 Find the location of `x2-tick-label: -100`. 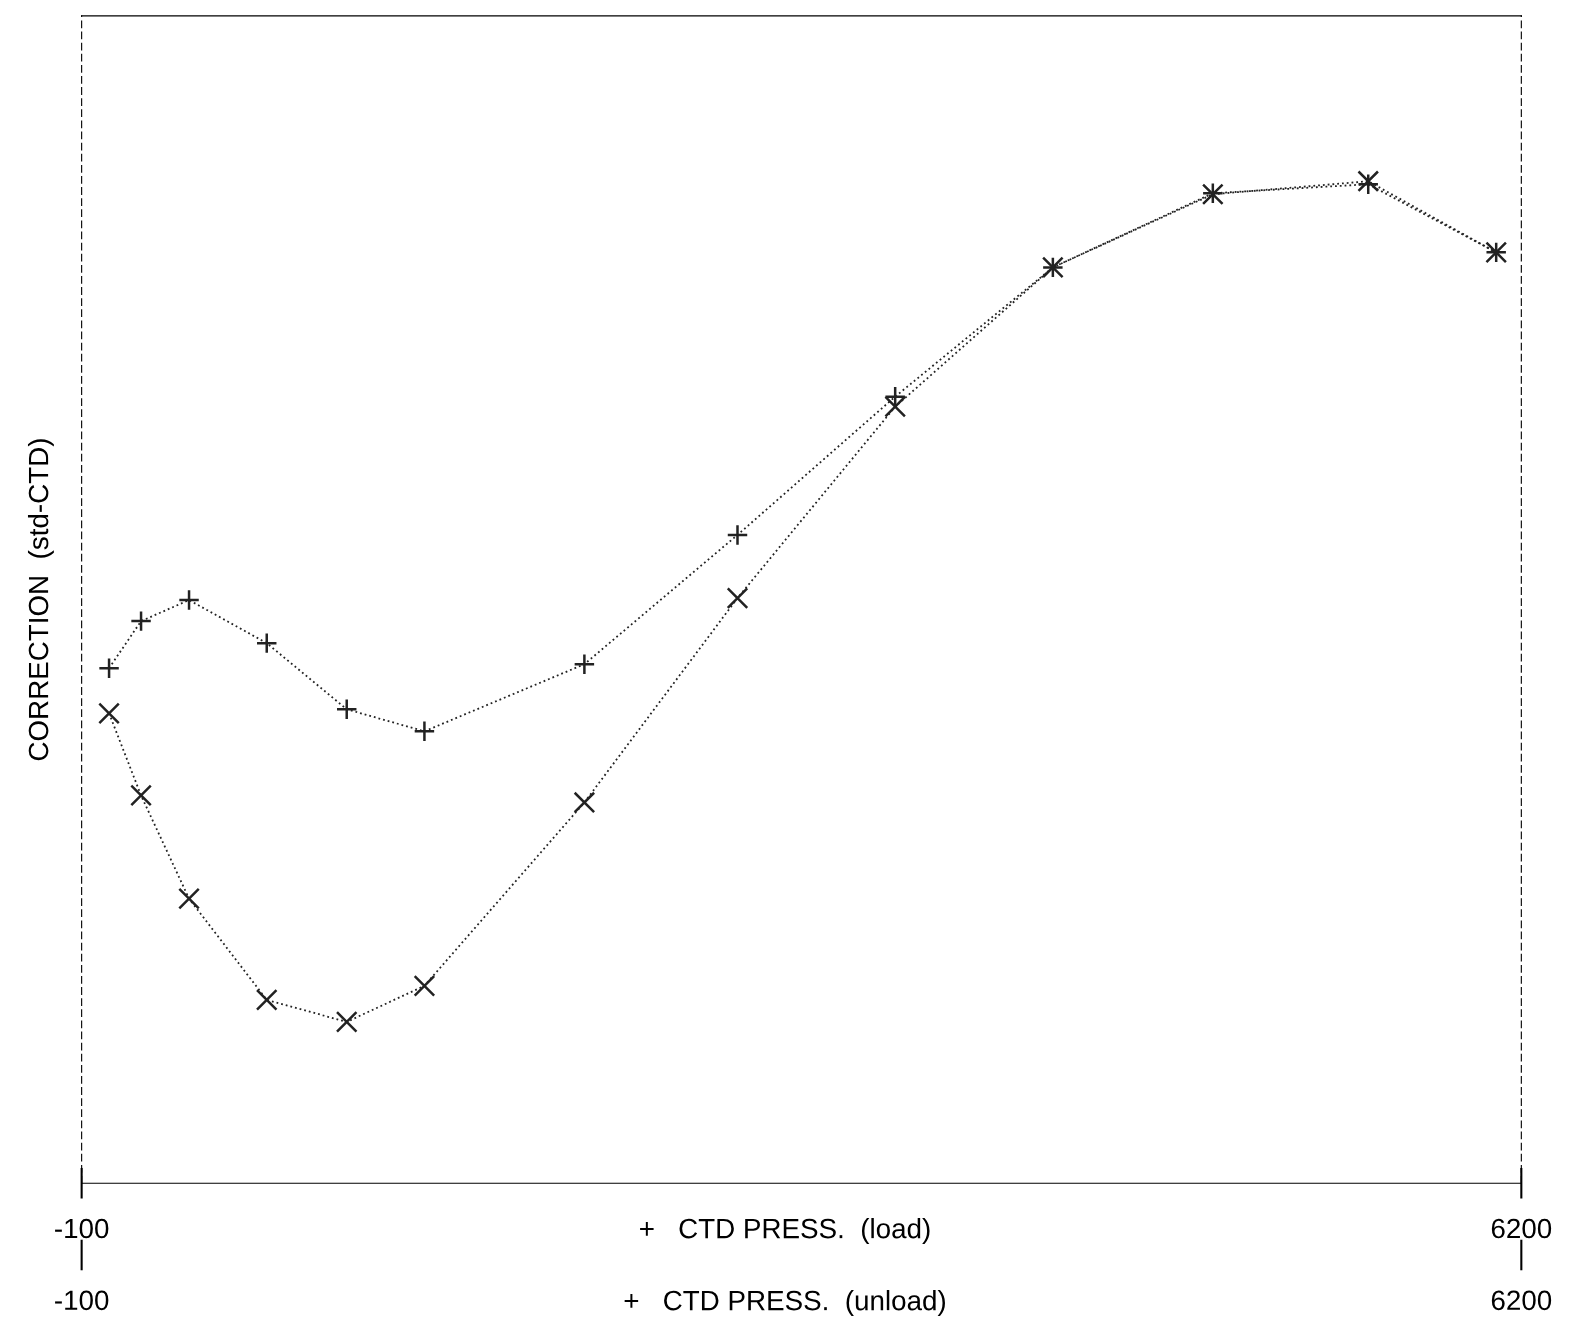

x2-tick-label: -100 is located at coordinates (82, 1300).